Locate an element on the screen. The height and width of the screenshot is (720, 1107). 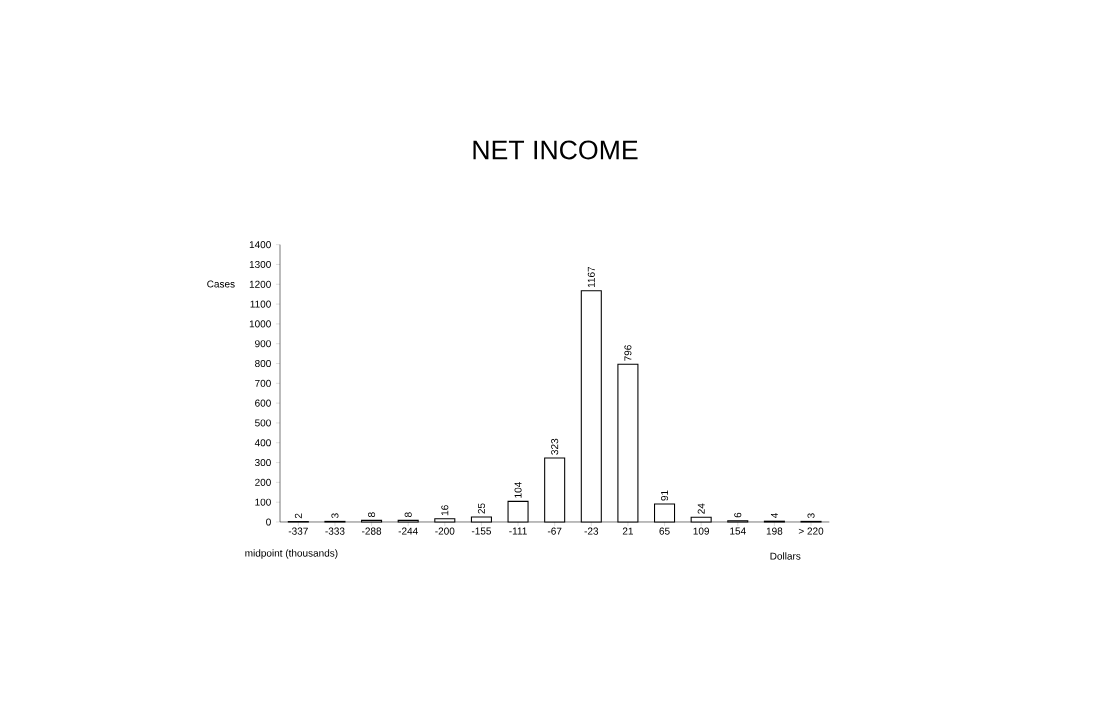
data-label: 6 is located at coordinates (738, 515).